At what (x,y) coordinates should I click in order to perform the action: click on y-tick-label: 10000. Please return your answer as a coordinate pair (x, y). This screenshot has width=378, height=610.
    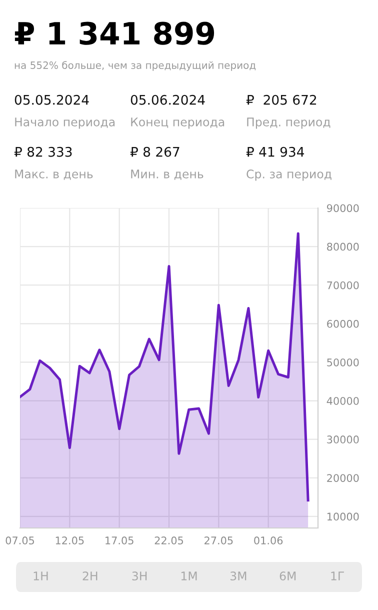
    Looking at the image, I should click on (343, 516).